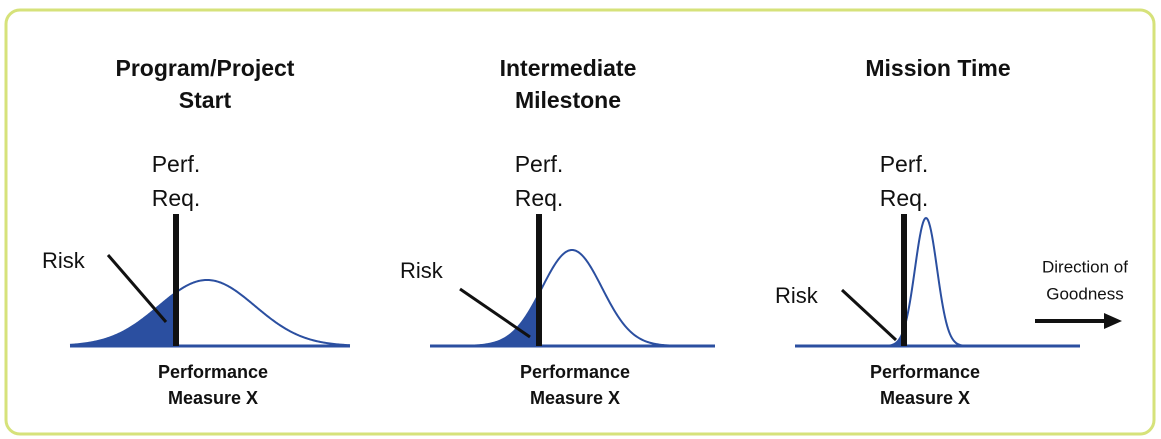  Describe the element at coordinates (1085, 266) in the screenshot. I see `direction-label: Direction of` at that location.